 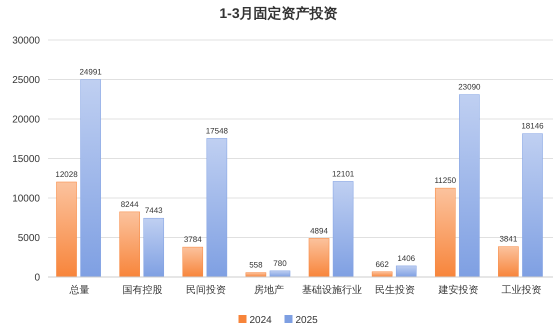 What do you see at coordinates (26, 41) in the screenshot?
I see `y-tick-label: 30000` at bounding box center [26, 41].